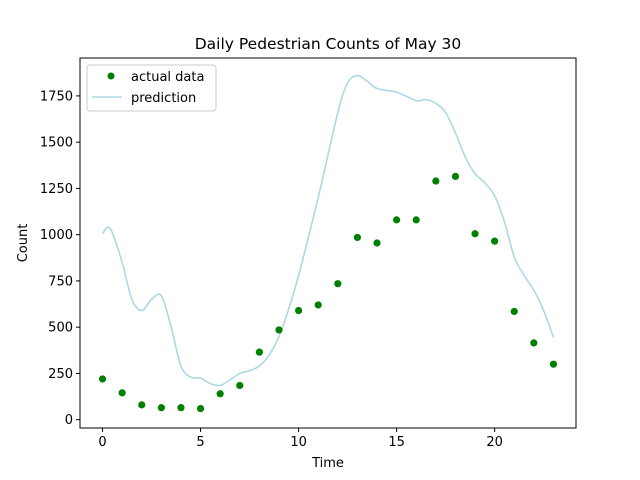 Image resolution: width=640 pixels, height=480 pixels. What do you see at coordinates (102, 442) in the screenshot?
I see `x-tick-label: 0` at bounding box center [102, 442].